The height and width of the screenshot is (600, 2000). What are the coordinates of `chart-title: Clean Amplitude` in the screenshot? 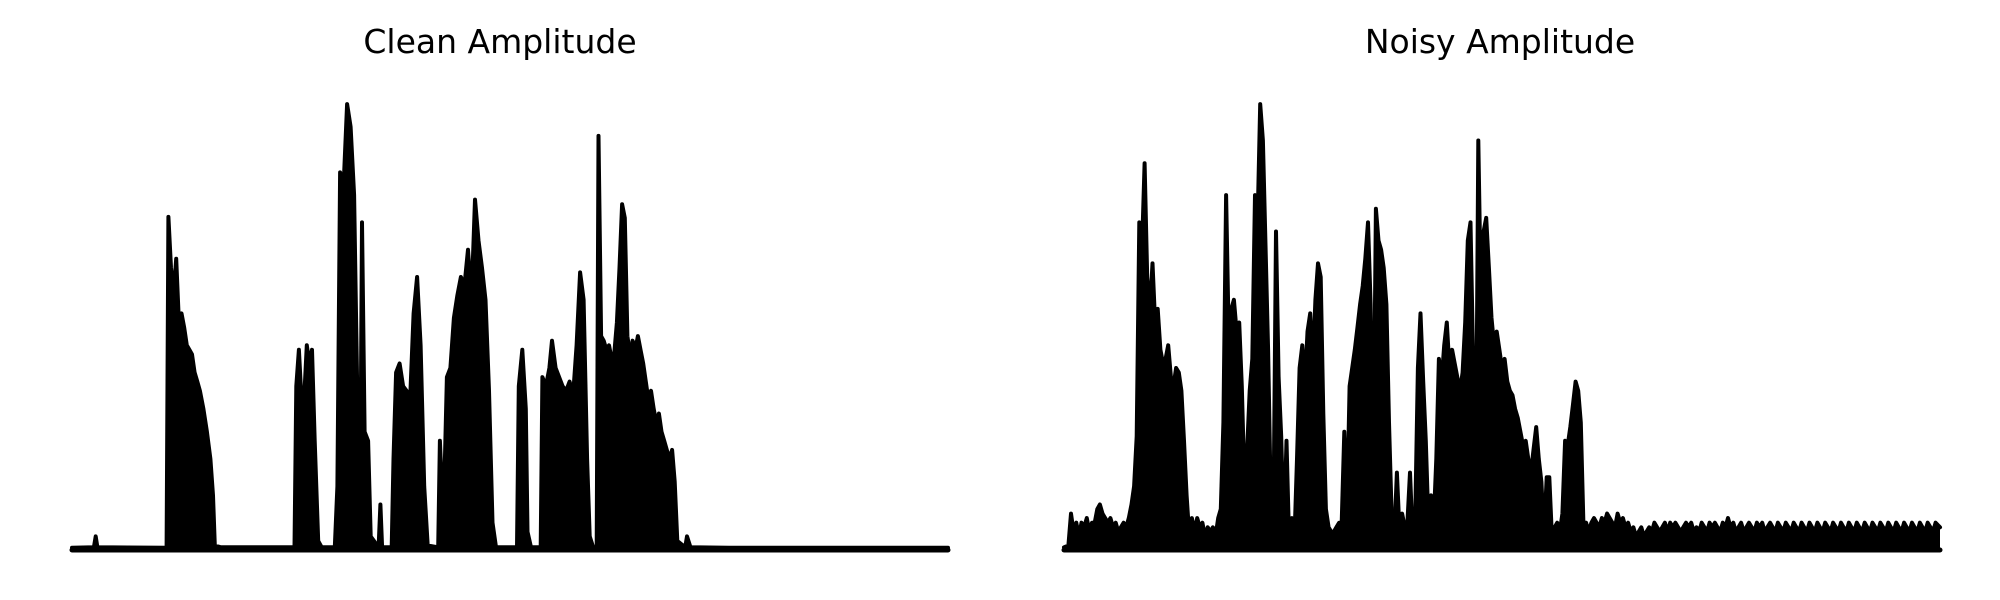 It's located at (500, 41).